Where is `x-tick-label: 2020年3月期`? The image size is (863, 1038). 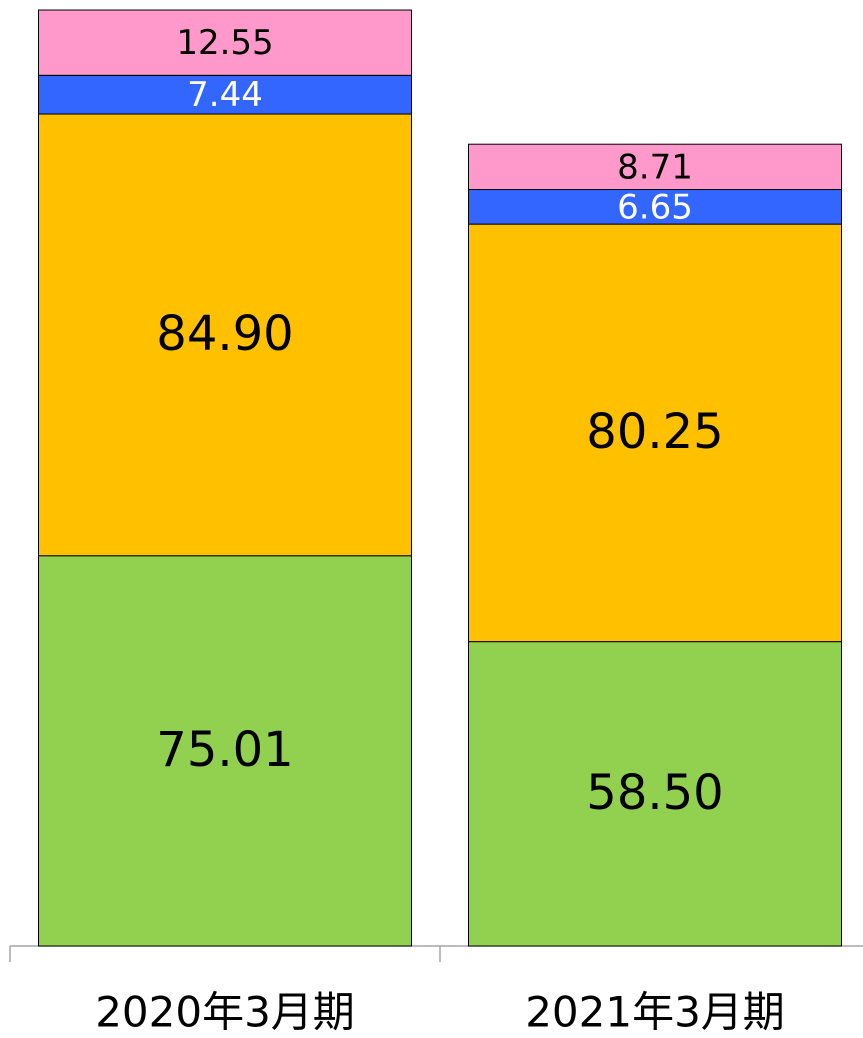
x-tick-label: 2020年3月期 is located at coordinates (225, 1012).